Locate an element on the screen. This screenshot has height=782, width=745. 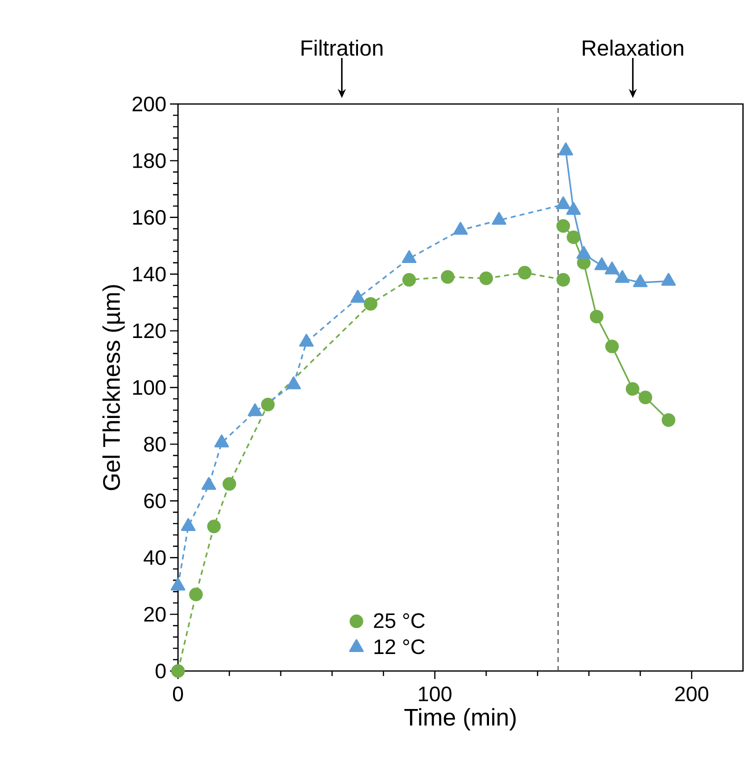
y-tick-label: 20 is located at coordinates (155, 614).